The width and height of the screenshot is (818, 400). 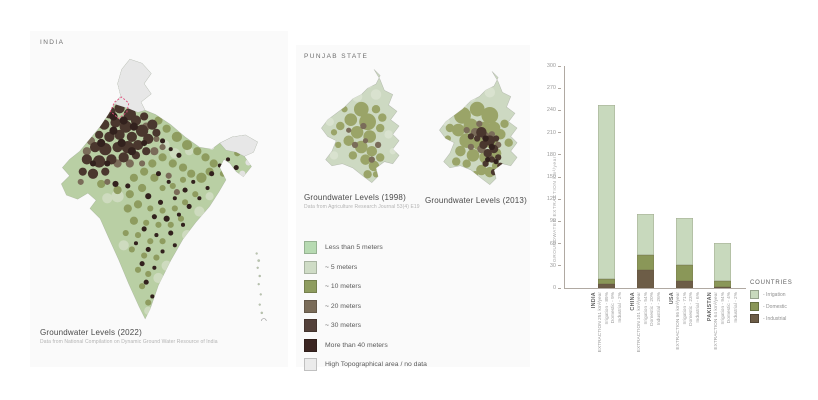 I want to click on punjab-1998-caption: Groundwater Levels (1998), so click(x=355, y=197).